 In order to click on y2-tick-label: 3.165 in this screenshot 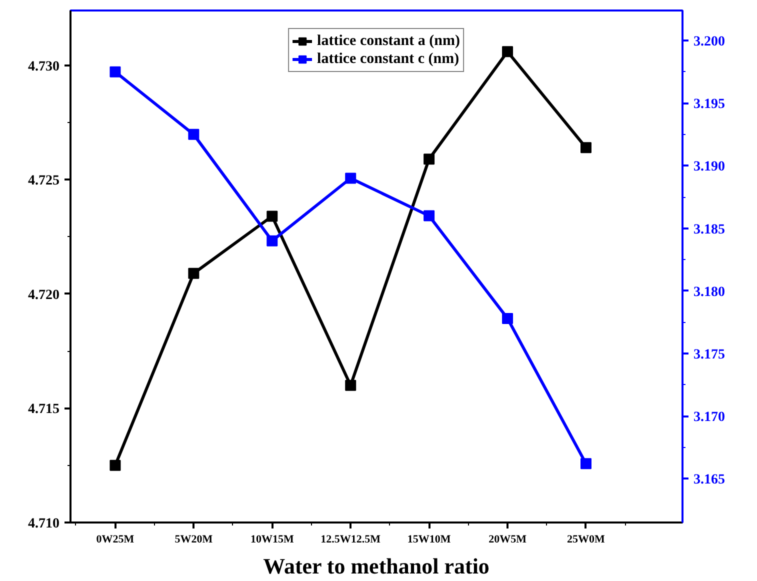, I will do `click(709, 480)`.